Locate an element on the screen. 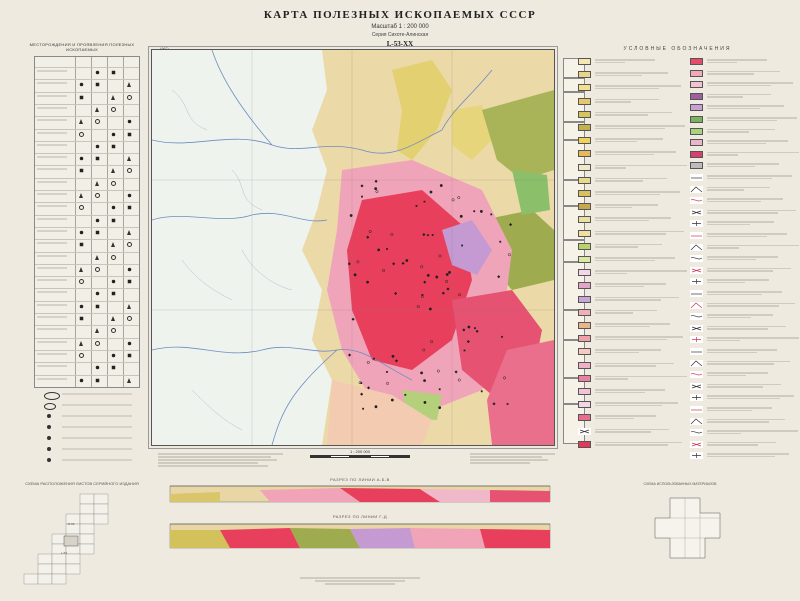  deposit-legend-symbol-icon is located at coordinates (49, 427).